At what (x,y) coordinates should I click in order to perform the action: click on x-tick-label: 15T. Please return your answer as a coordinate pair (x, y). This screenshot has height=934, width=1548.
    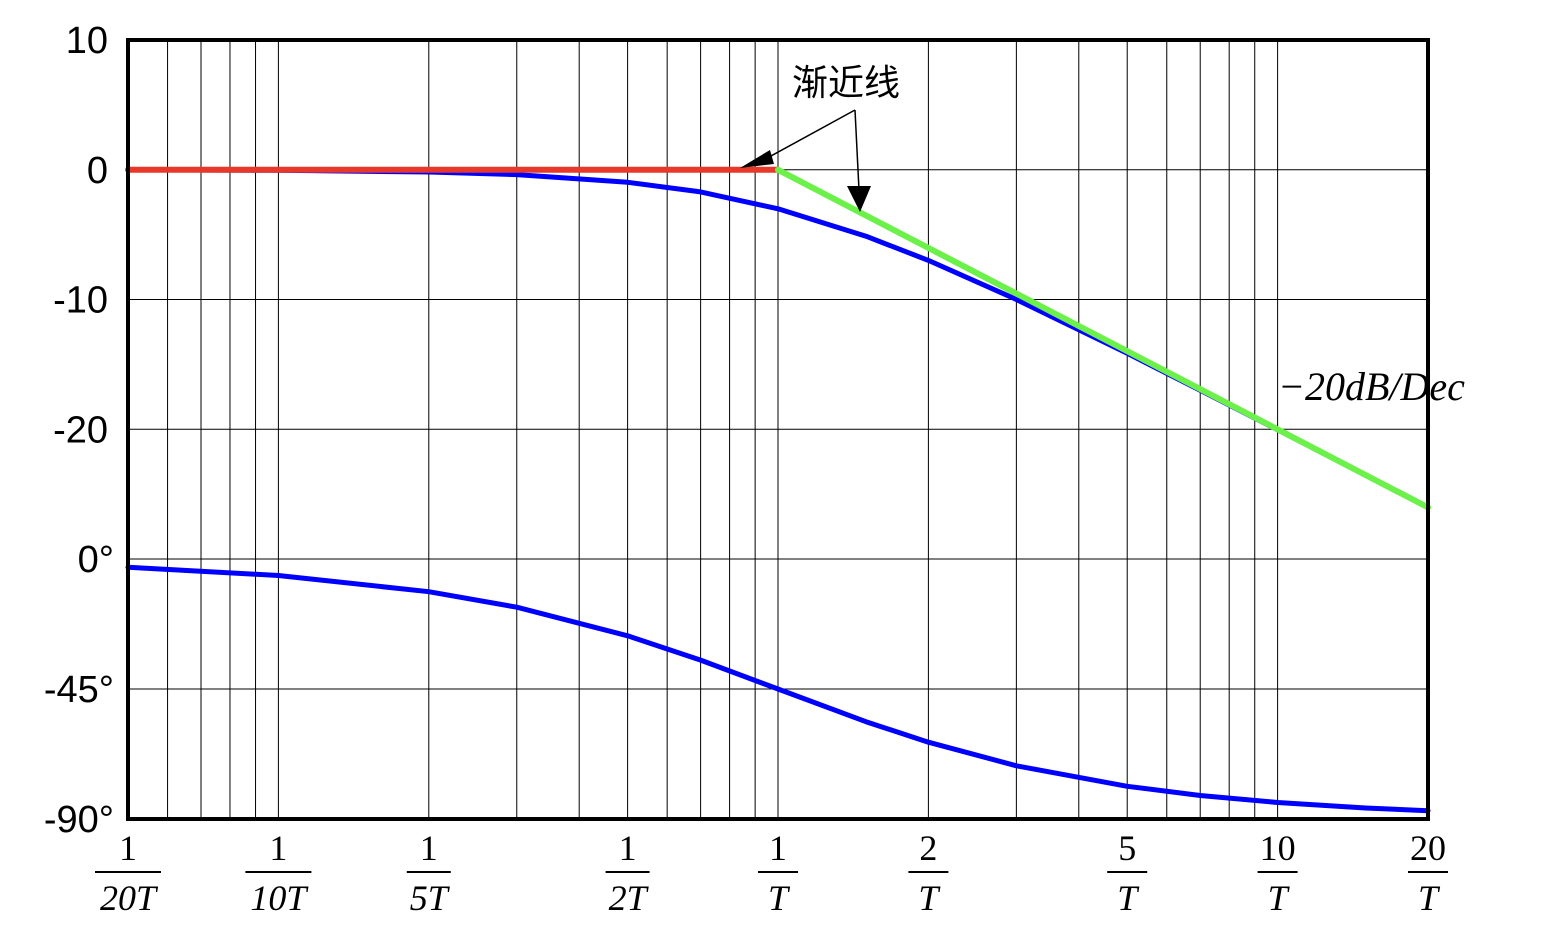
    Looking at the image, I should click on (428, 873).